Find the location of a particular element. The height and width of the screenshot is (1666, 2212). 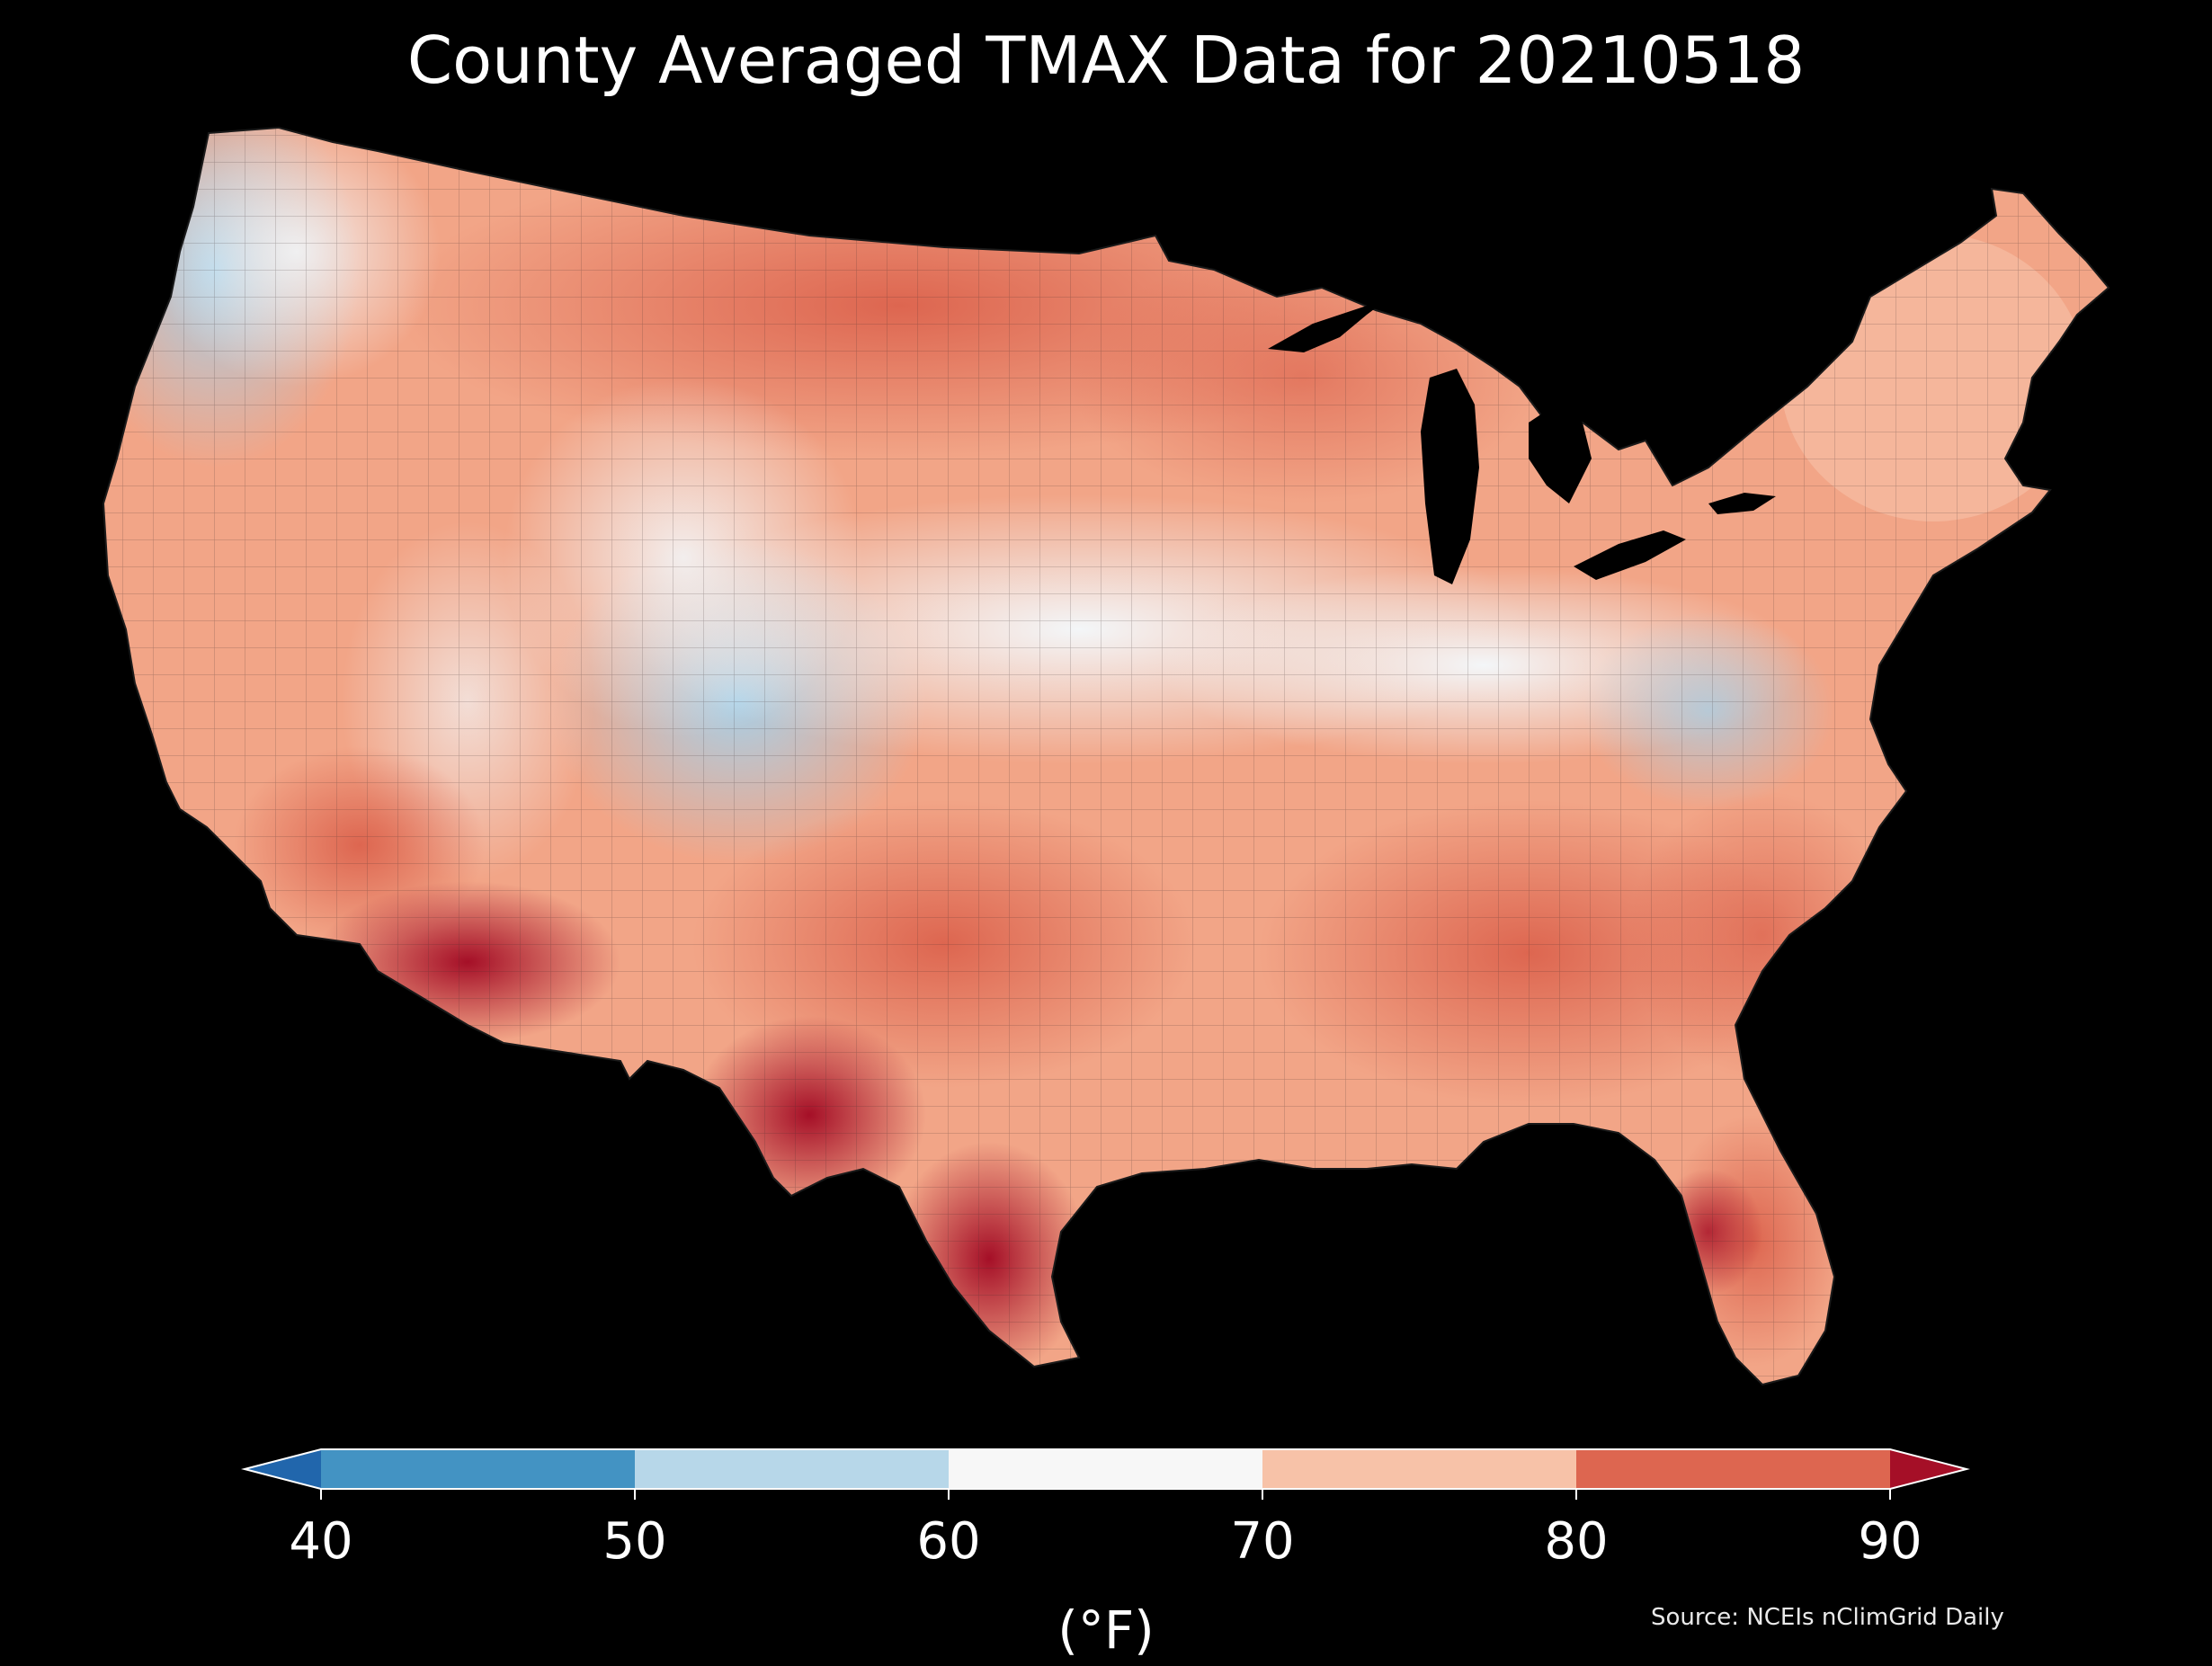

tick-label-80: 80 is located at coordinates (1576, 1542).